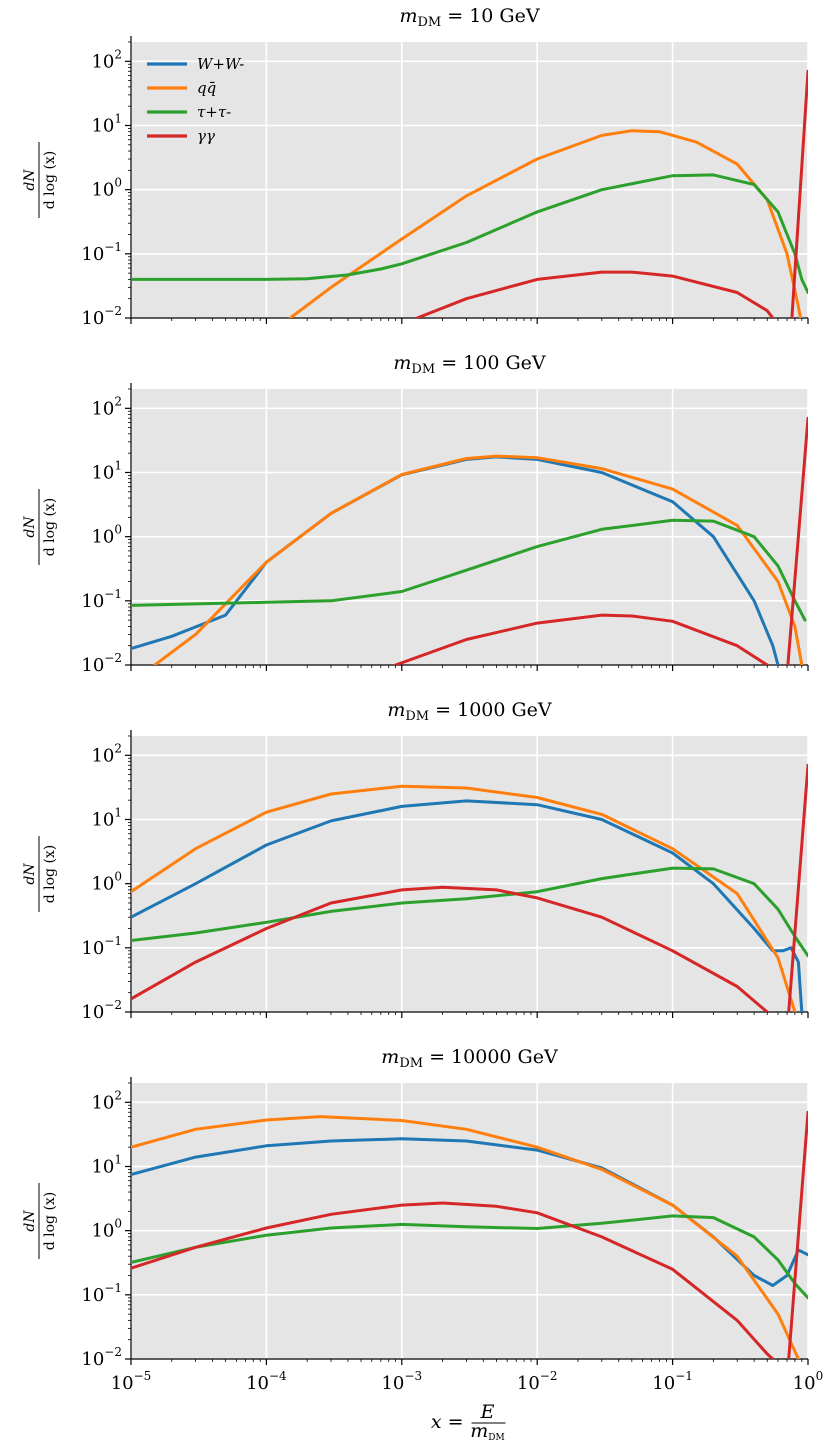 This screenshot has height=1445, width=827. I want to click on legend-label: W+W-, so click(220, 64).